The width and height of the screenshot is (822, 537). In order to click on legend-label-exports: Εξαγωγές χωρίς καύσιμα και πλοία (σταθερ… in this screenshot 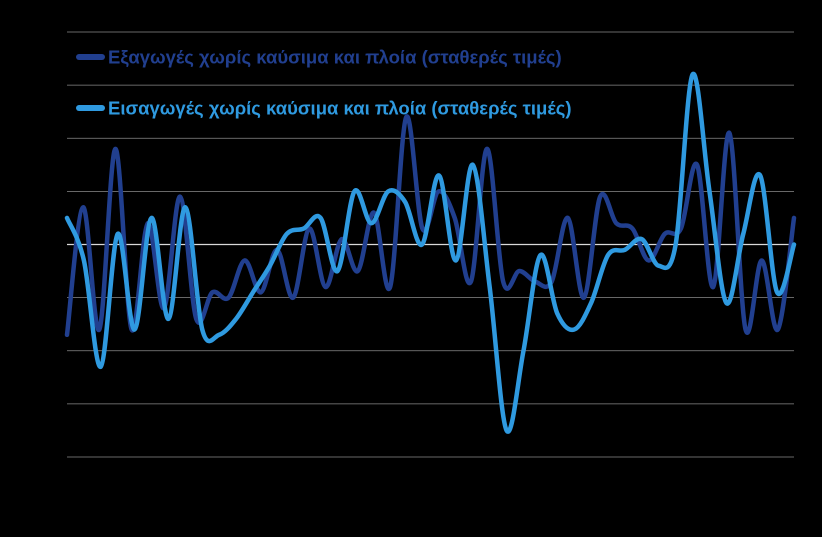, I will do `click(335, 58)`.